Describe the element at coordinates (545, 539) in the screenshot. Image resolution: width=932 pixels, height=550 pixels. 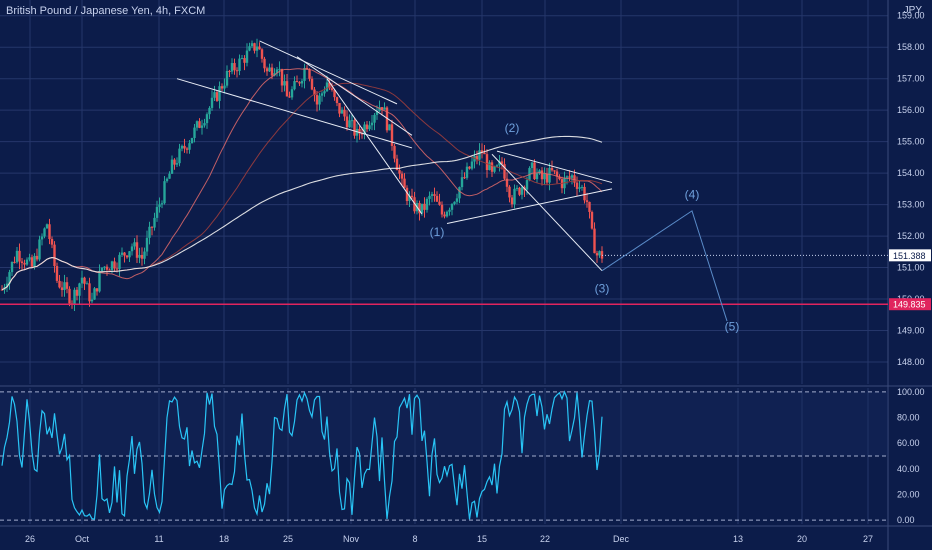
I see `x-tick-label: 22` at that location.